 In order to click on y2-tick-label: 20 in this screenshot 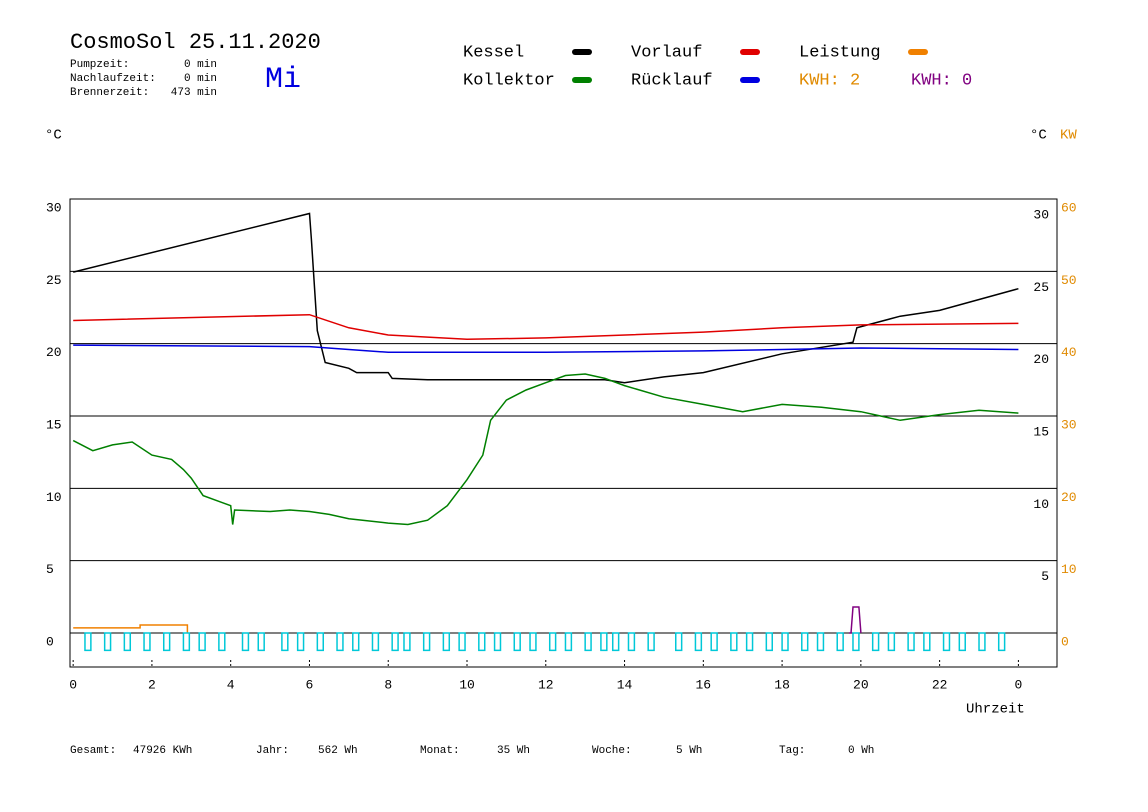, I will do `click(1069, 497)`.